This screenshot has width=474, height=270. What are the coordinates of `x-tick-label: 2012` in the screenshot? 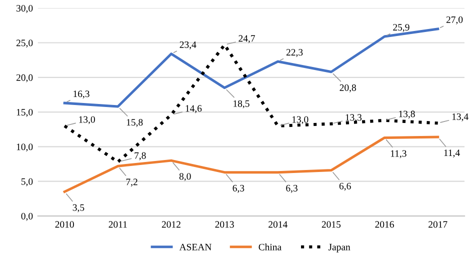 It's located at (171, 224).